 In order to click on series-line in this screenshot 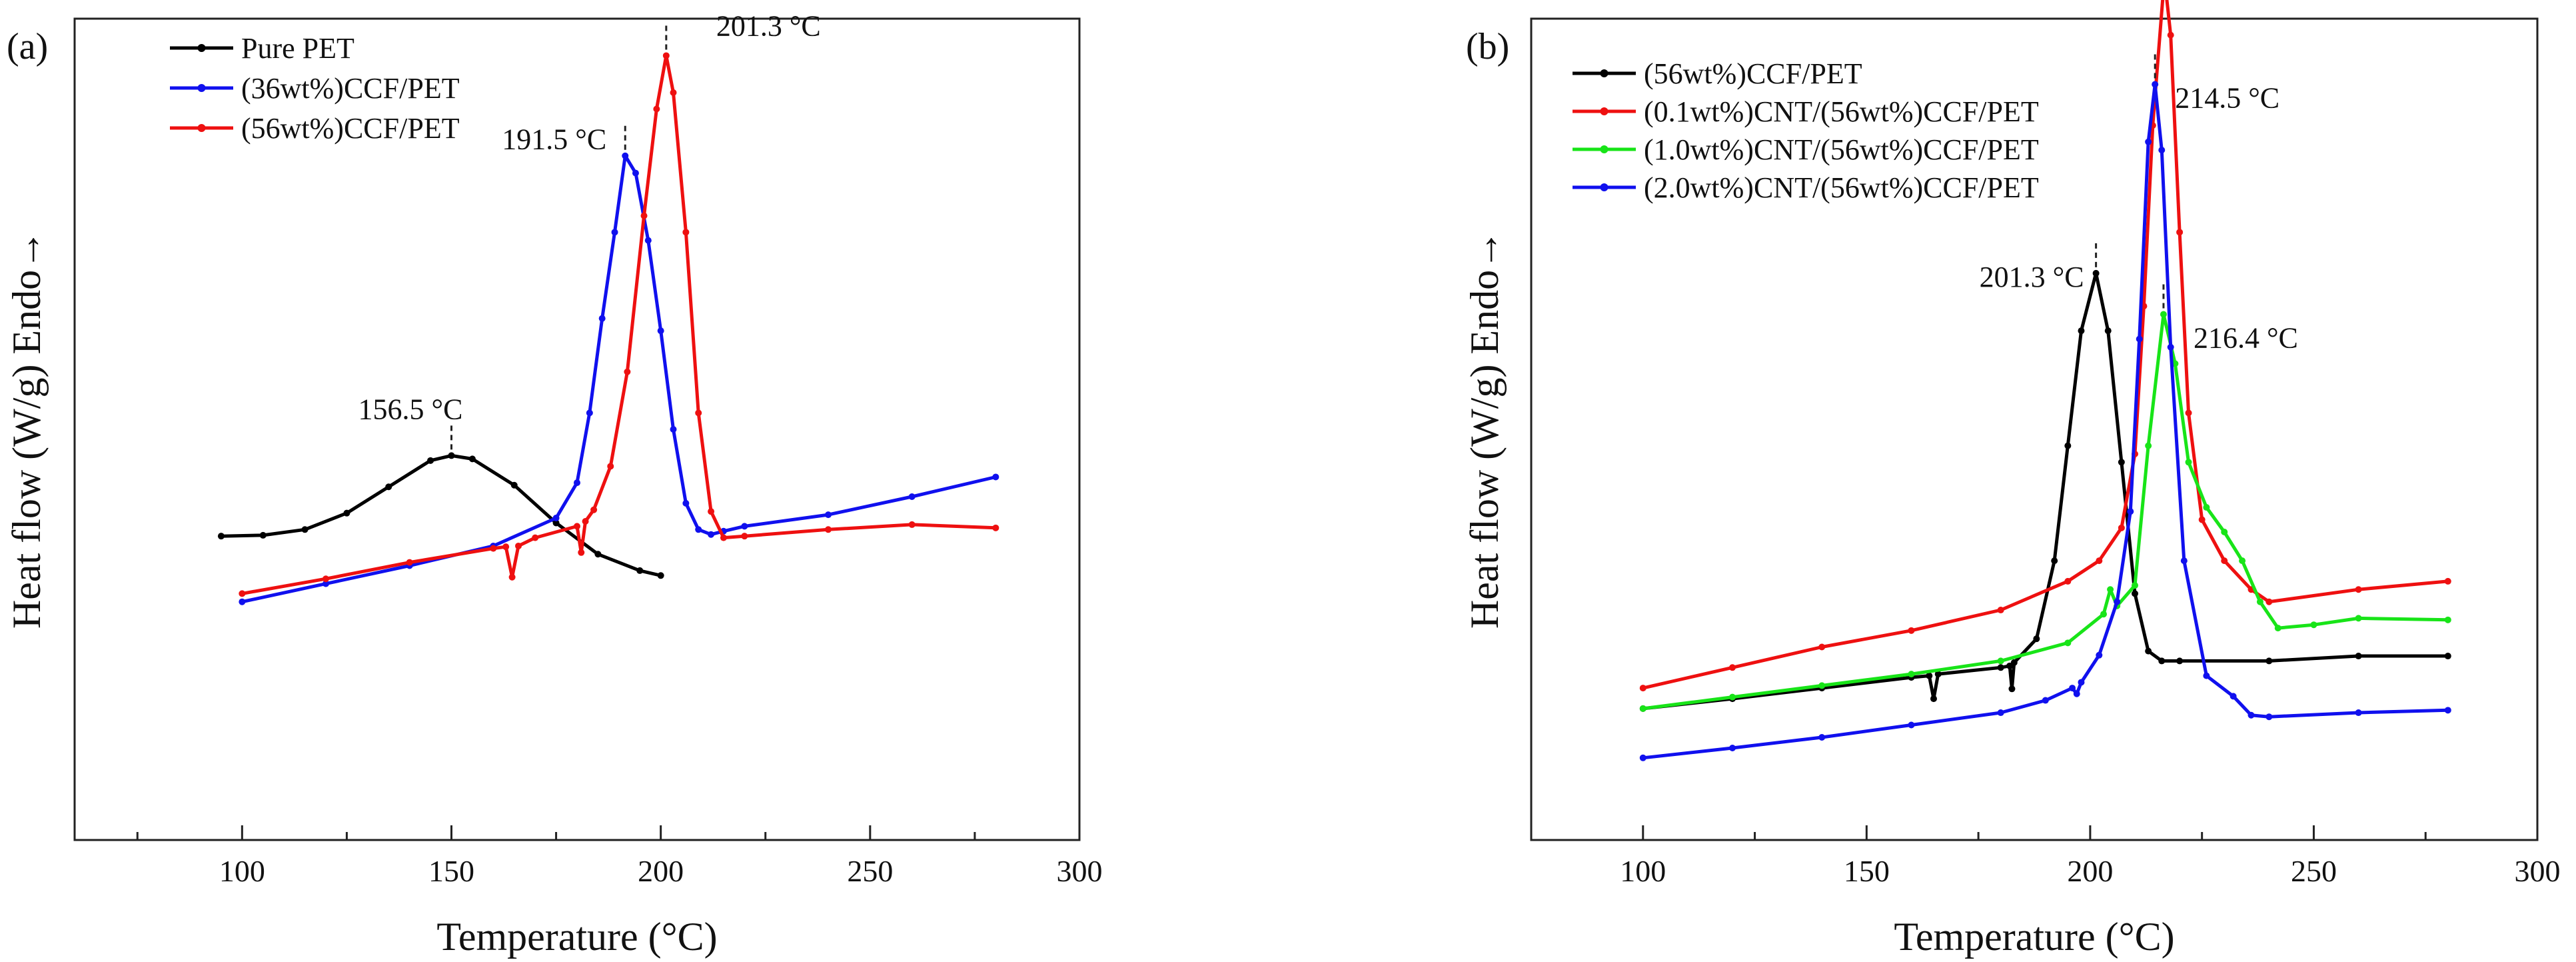, I will do `click(2046, 491)`.